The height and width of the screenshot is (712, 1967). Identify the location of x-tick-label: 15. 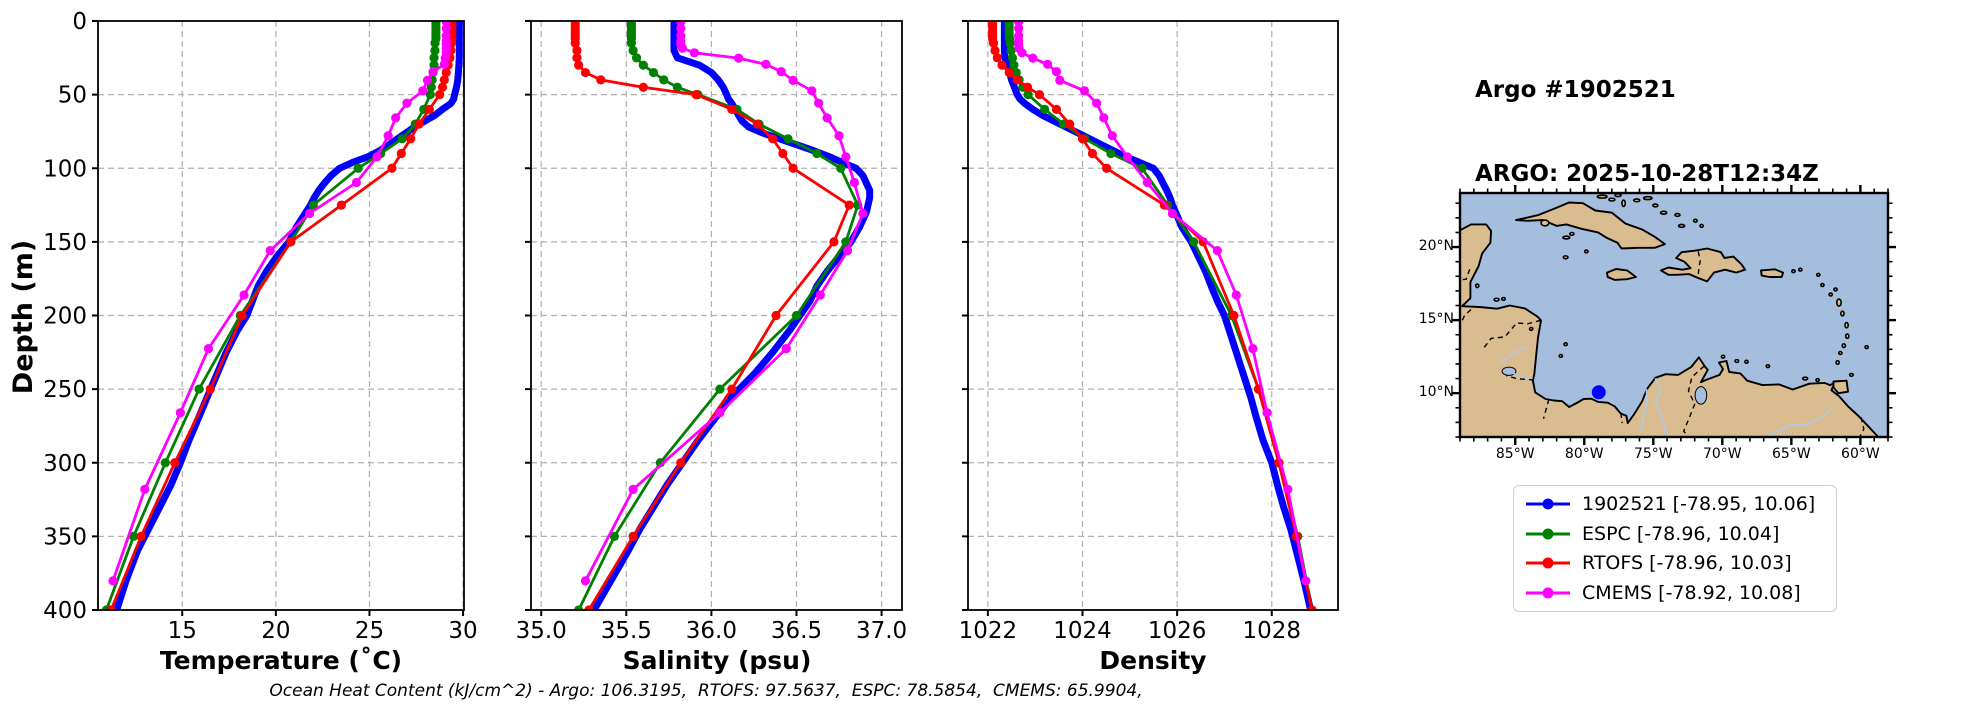
(182, 631).